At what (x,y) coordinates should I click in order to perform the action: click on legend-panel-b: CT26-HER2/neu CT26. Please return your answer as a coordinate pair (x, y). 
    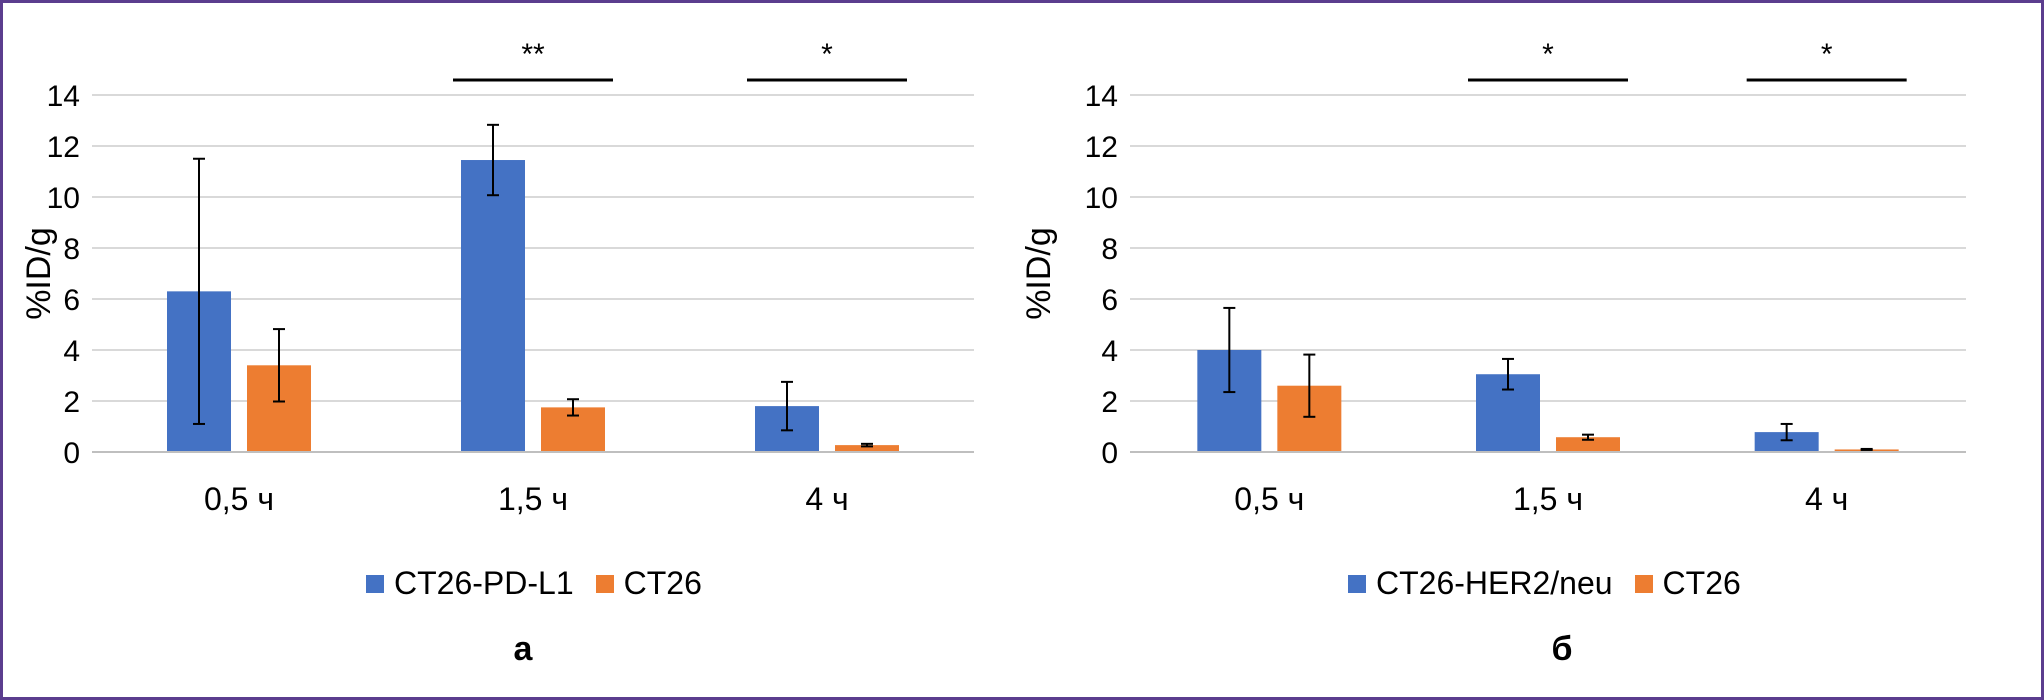
    Looking at the image, I should click on (1555, 583).